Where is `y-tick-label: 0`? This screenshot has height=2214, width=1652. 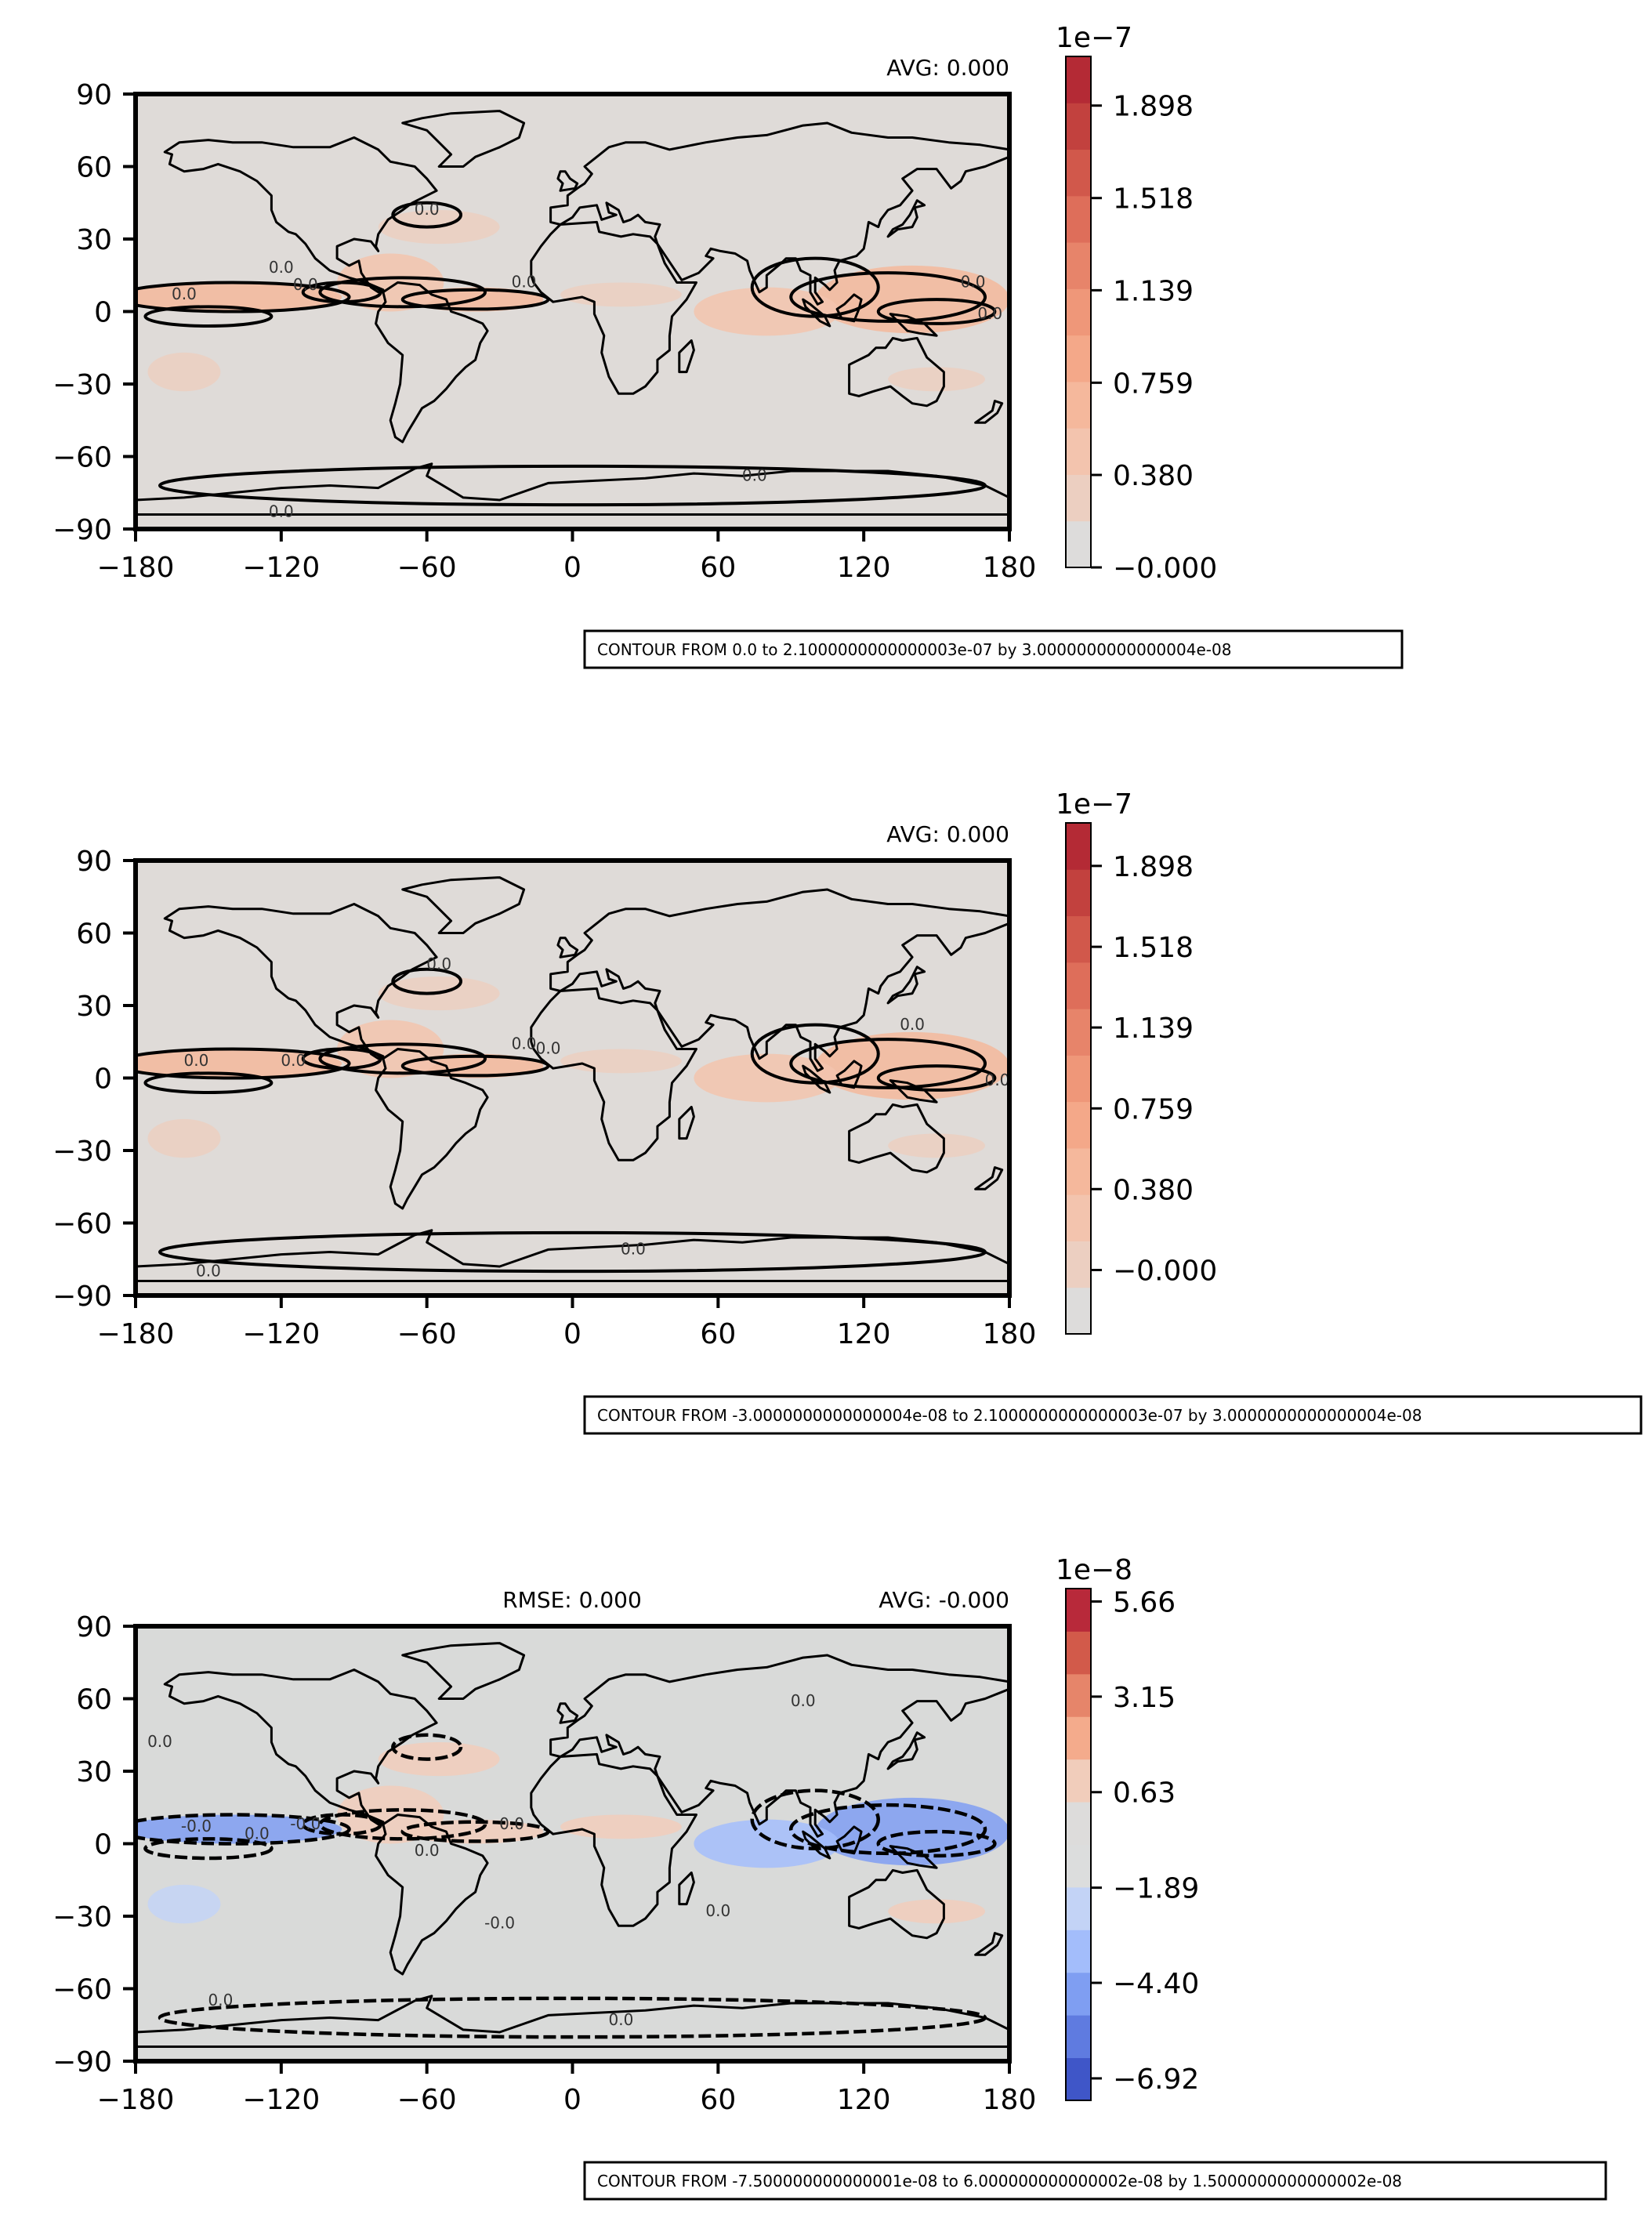 y-tick-label: 0 is located at coordinates (103, 1845).